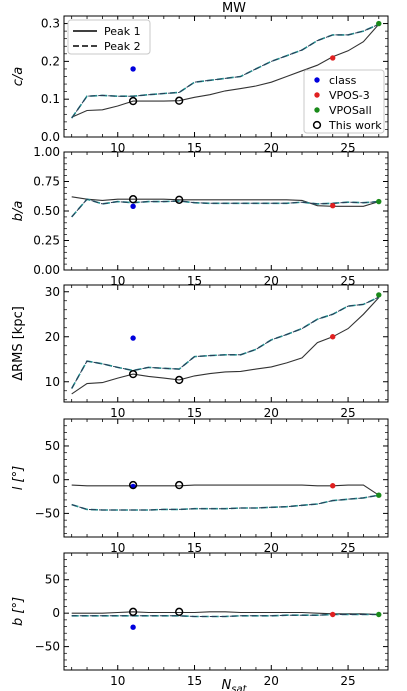  I want to click on y-tick-label: 0.00, so click(46, 270).